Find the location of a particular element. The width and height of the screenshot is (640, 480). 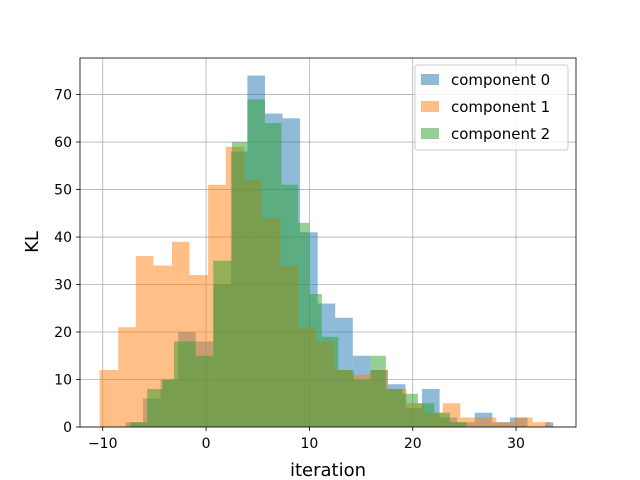

legend-label-component-1: component 1 is located at coordinates (500, 107).